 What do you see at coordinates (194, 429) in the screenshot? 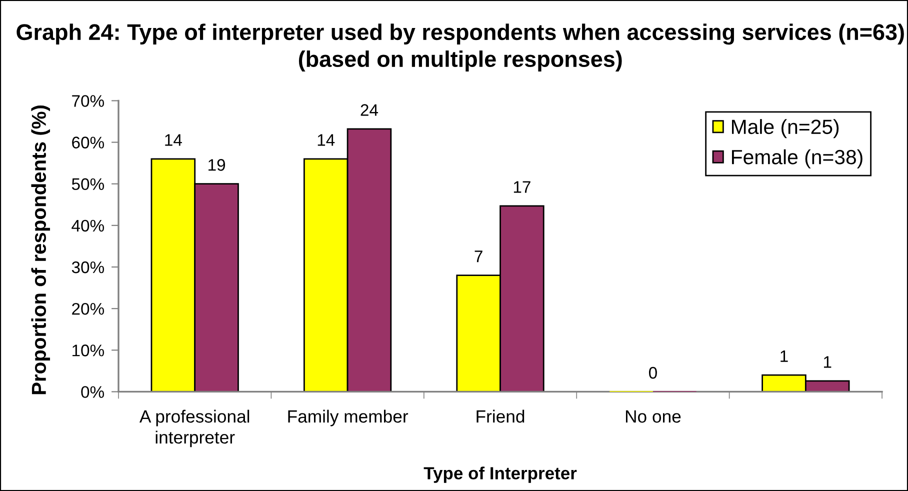
I see `x-tick-label: A professional interpreter` at bounding box center [194, 429].